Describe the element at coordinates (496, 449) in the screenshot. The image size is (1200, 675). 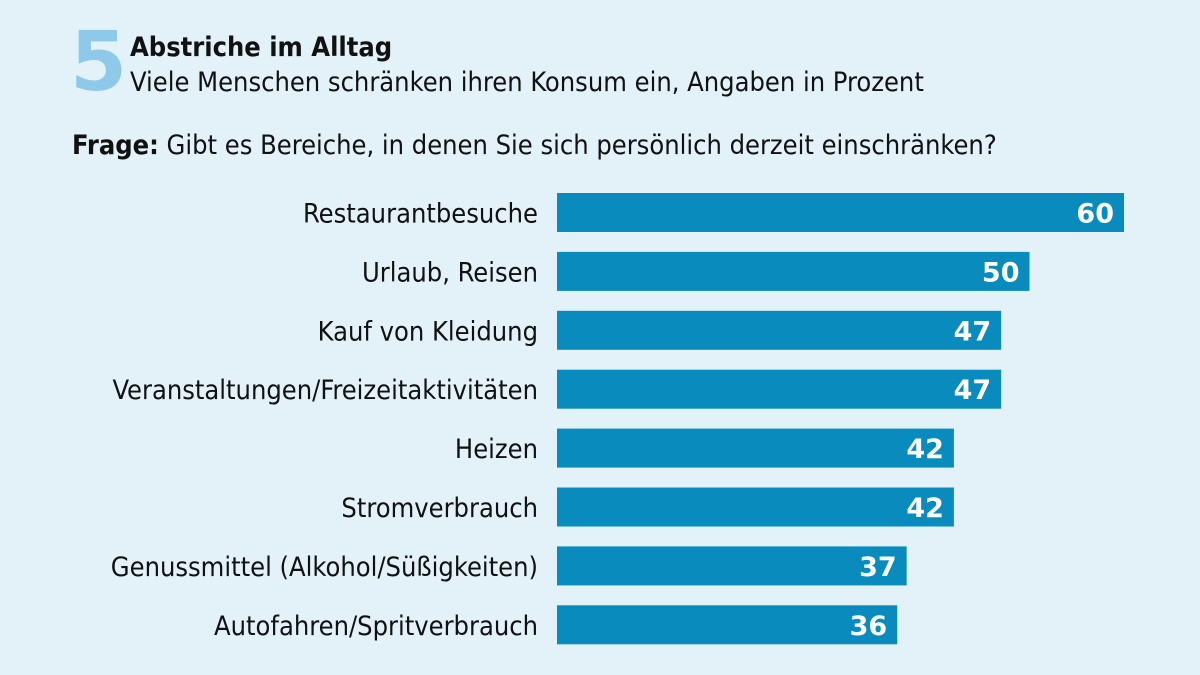
I see `category-label: Heizen` at that location.